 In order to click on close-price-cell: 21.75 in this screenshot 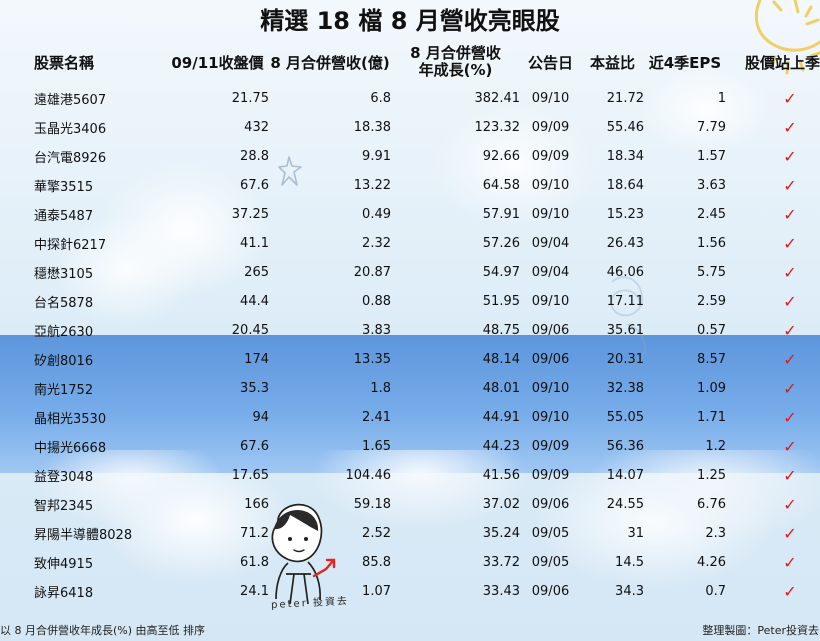, I will do `click(250, 98)`.